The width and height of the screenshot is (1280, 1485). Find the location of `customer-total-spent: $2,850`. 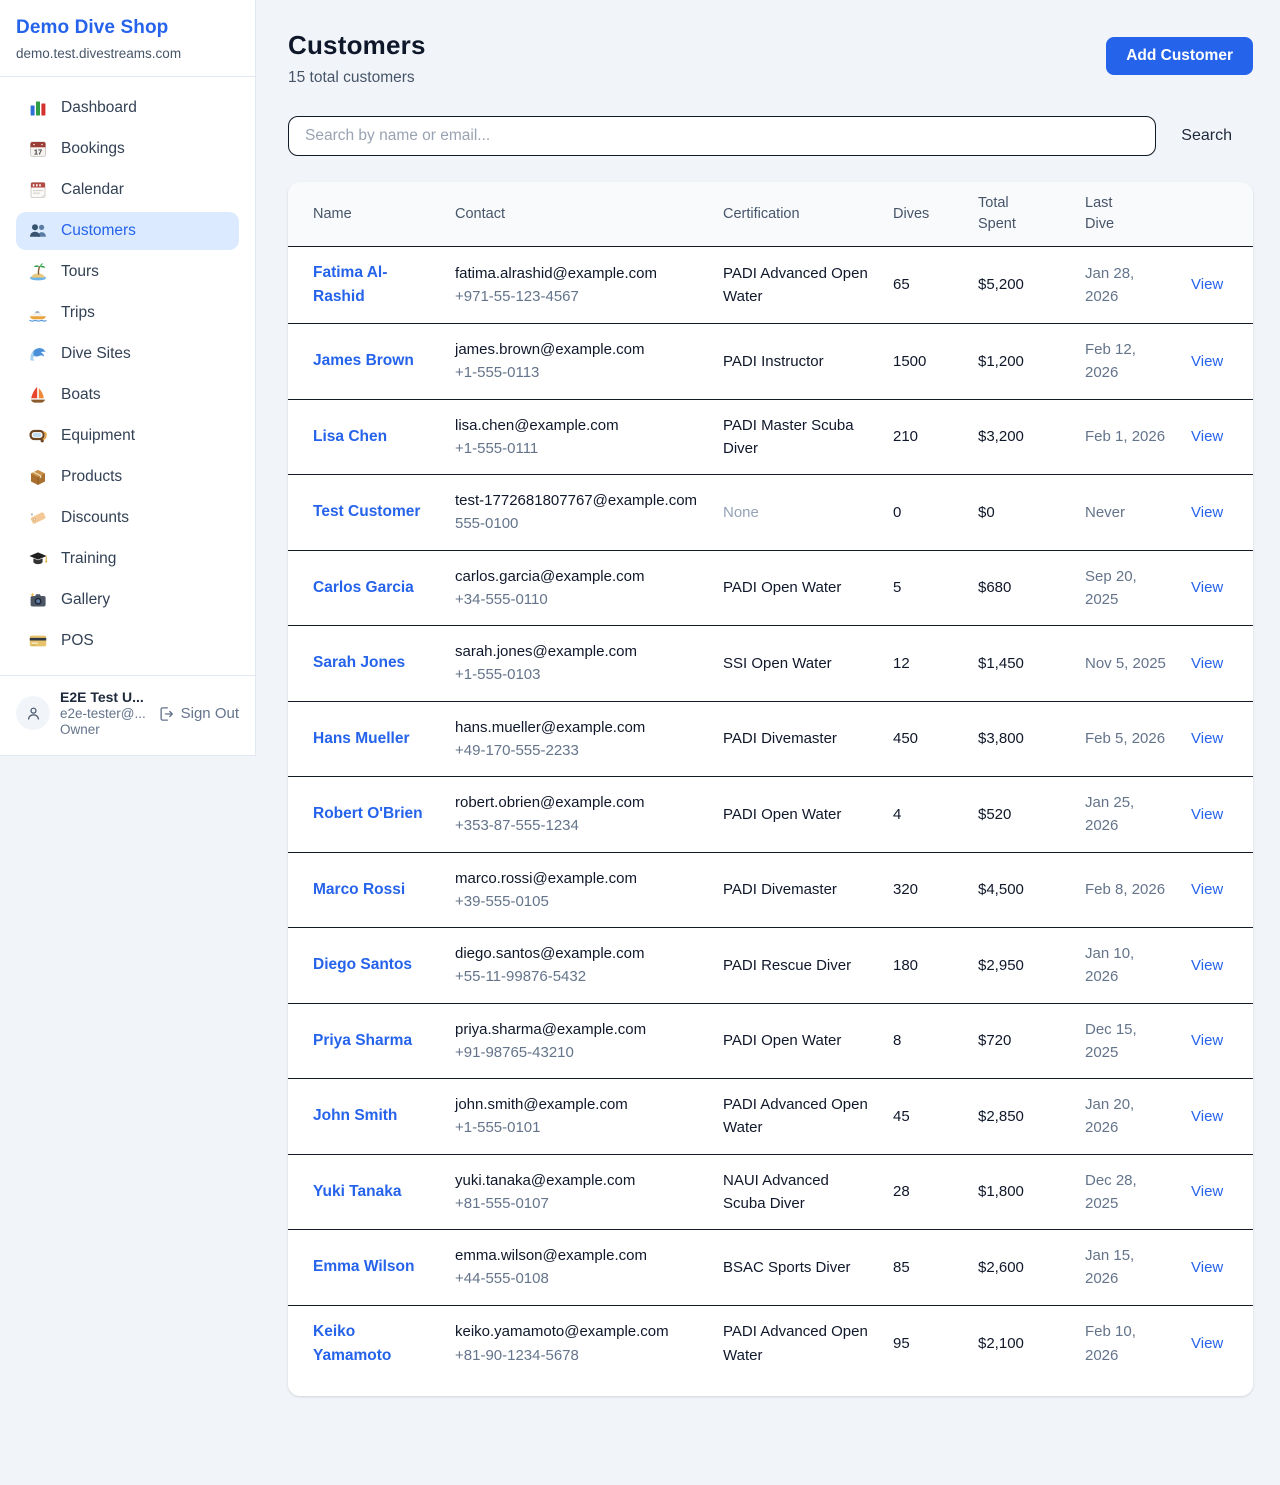

customer-total-spent: $2,850 is located at coordinates (1019, 1116).